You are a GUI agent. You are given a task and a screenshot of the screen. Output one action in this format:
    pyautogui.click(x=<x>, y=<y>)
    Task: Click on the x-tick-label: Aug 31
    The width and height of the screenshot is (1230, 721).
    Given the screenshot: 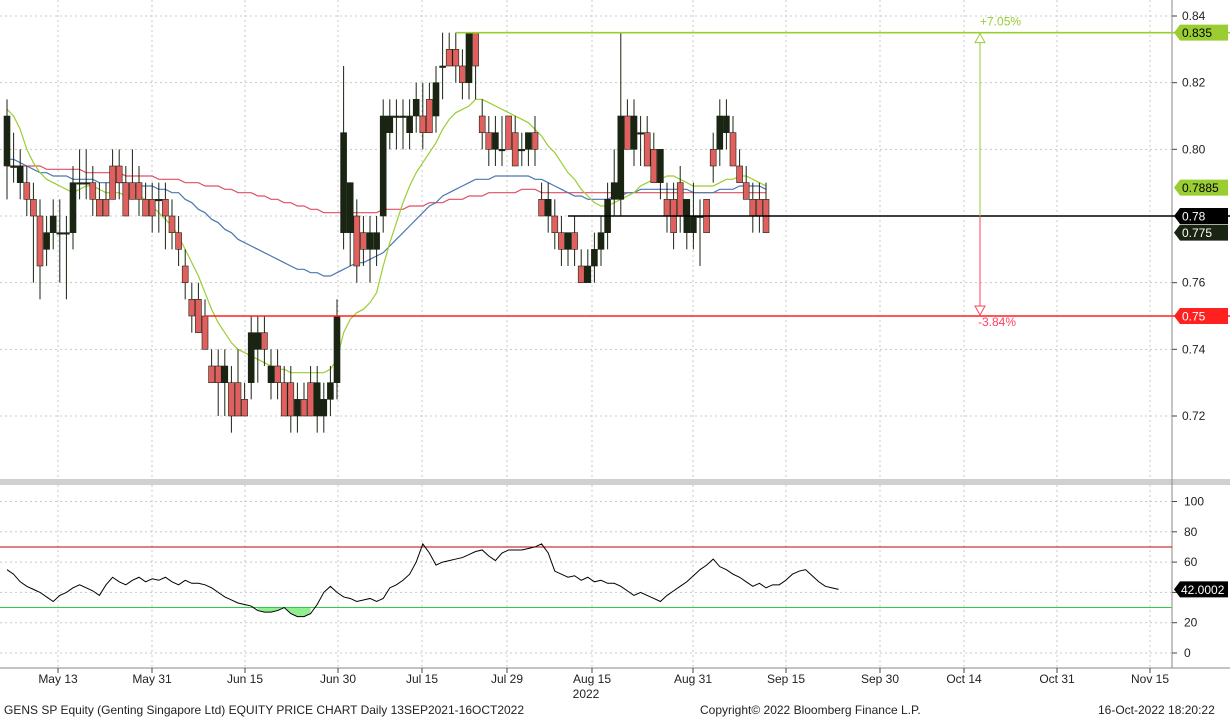 What is the action you would take?
    pyautogui.click(x=693, y=679)
    